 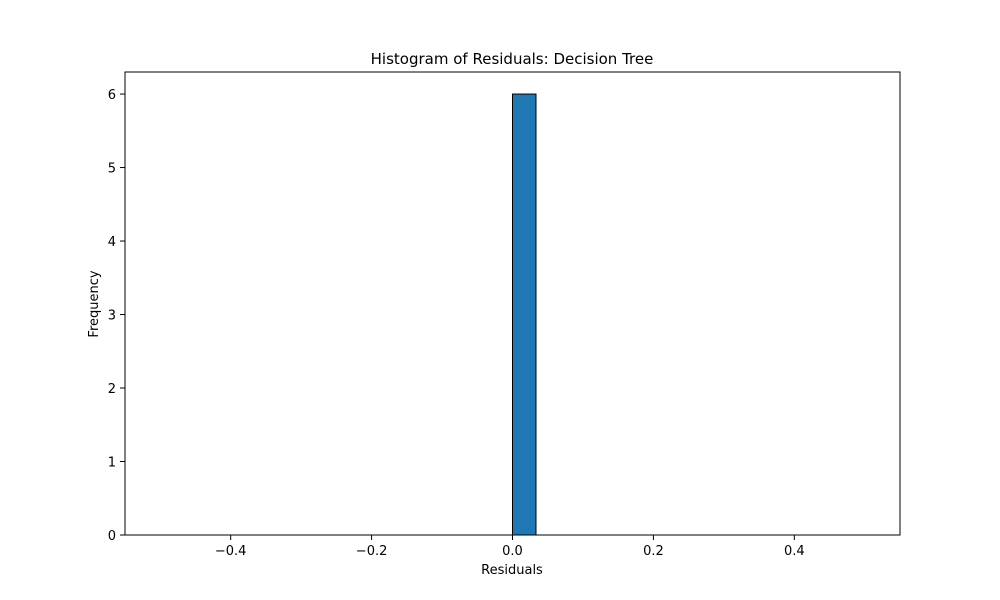 What do you see at coordinates (112, 389) in the screenshot?
I see `y-tick-label: 2` at bounding box center [112, 389].